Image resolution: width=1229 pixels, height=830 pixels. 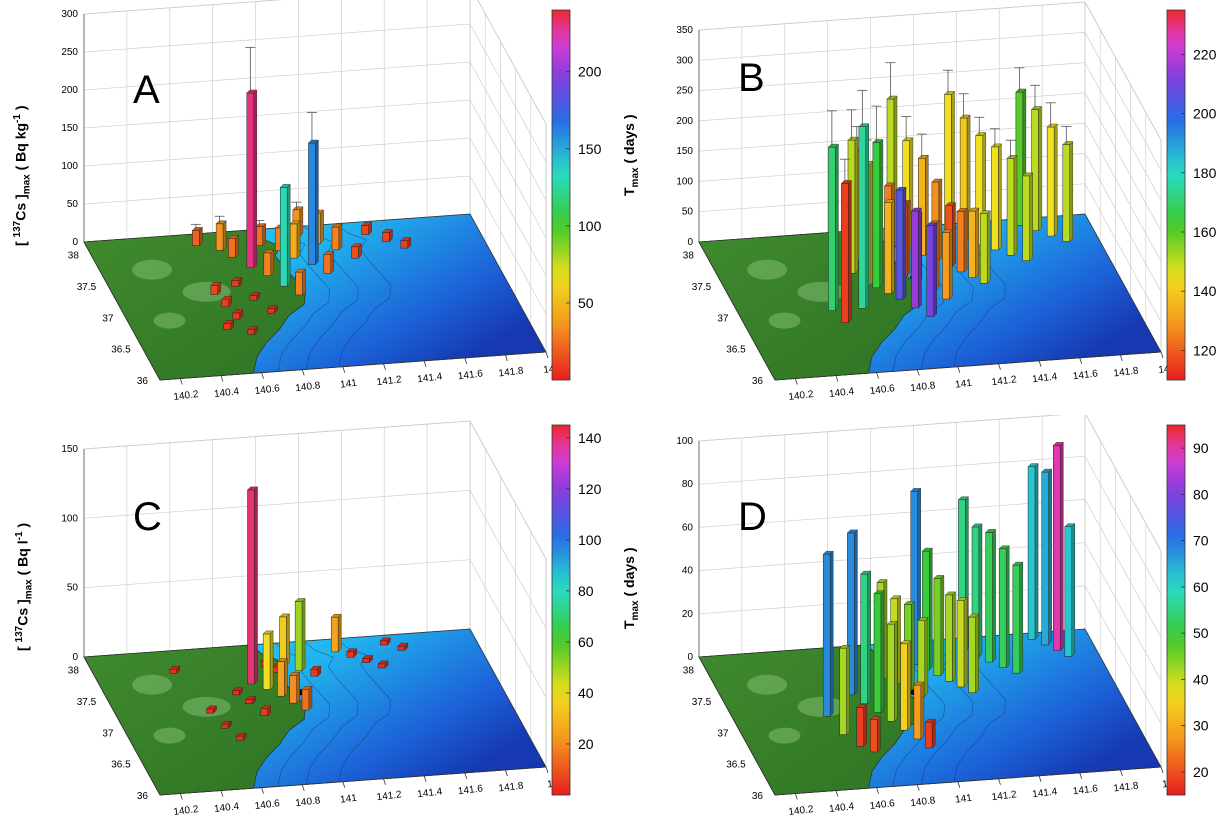 What do you see at coordinates (353, 781) in the screenshot?
I see `x-axis-line` at bounding box center [353, 781].